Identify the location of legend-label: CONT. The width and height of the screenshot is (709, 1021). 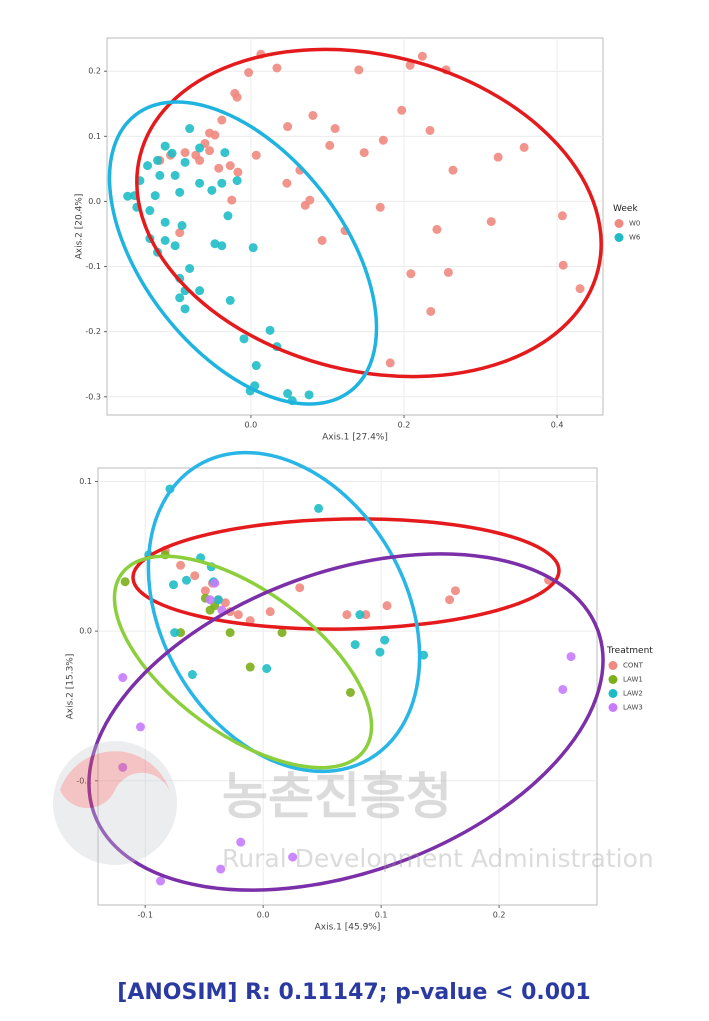
(633, 666).